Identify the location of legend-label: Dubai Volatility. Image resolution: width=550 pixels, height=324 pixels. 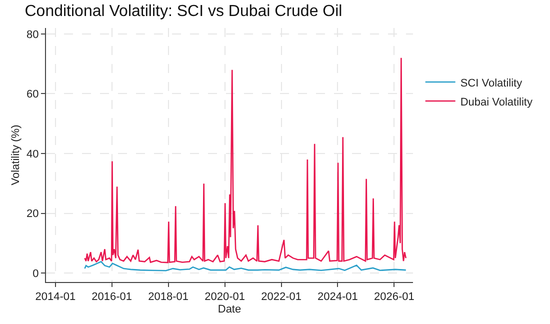
(496, 102).